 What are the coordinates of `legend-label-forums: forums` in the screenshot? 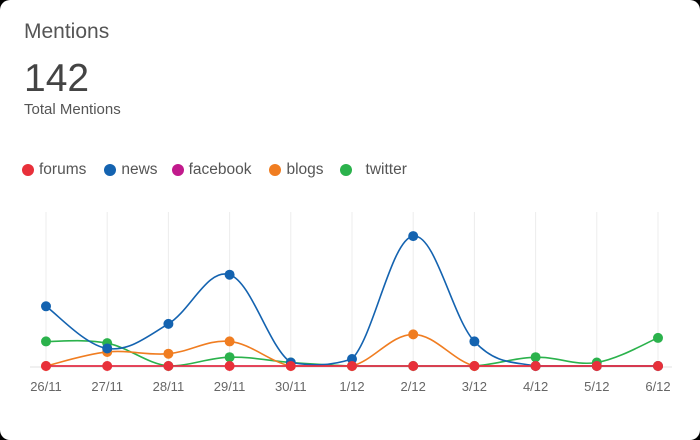 It's located at (63, 169).